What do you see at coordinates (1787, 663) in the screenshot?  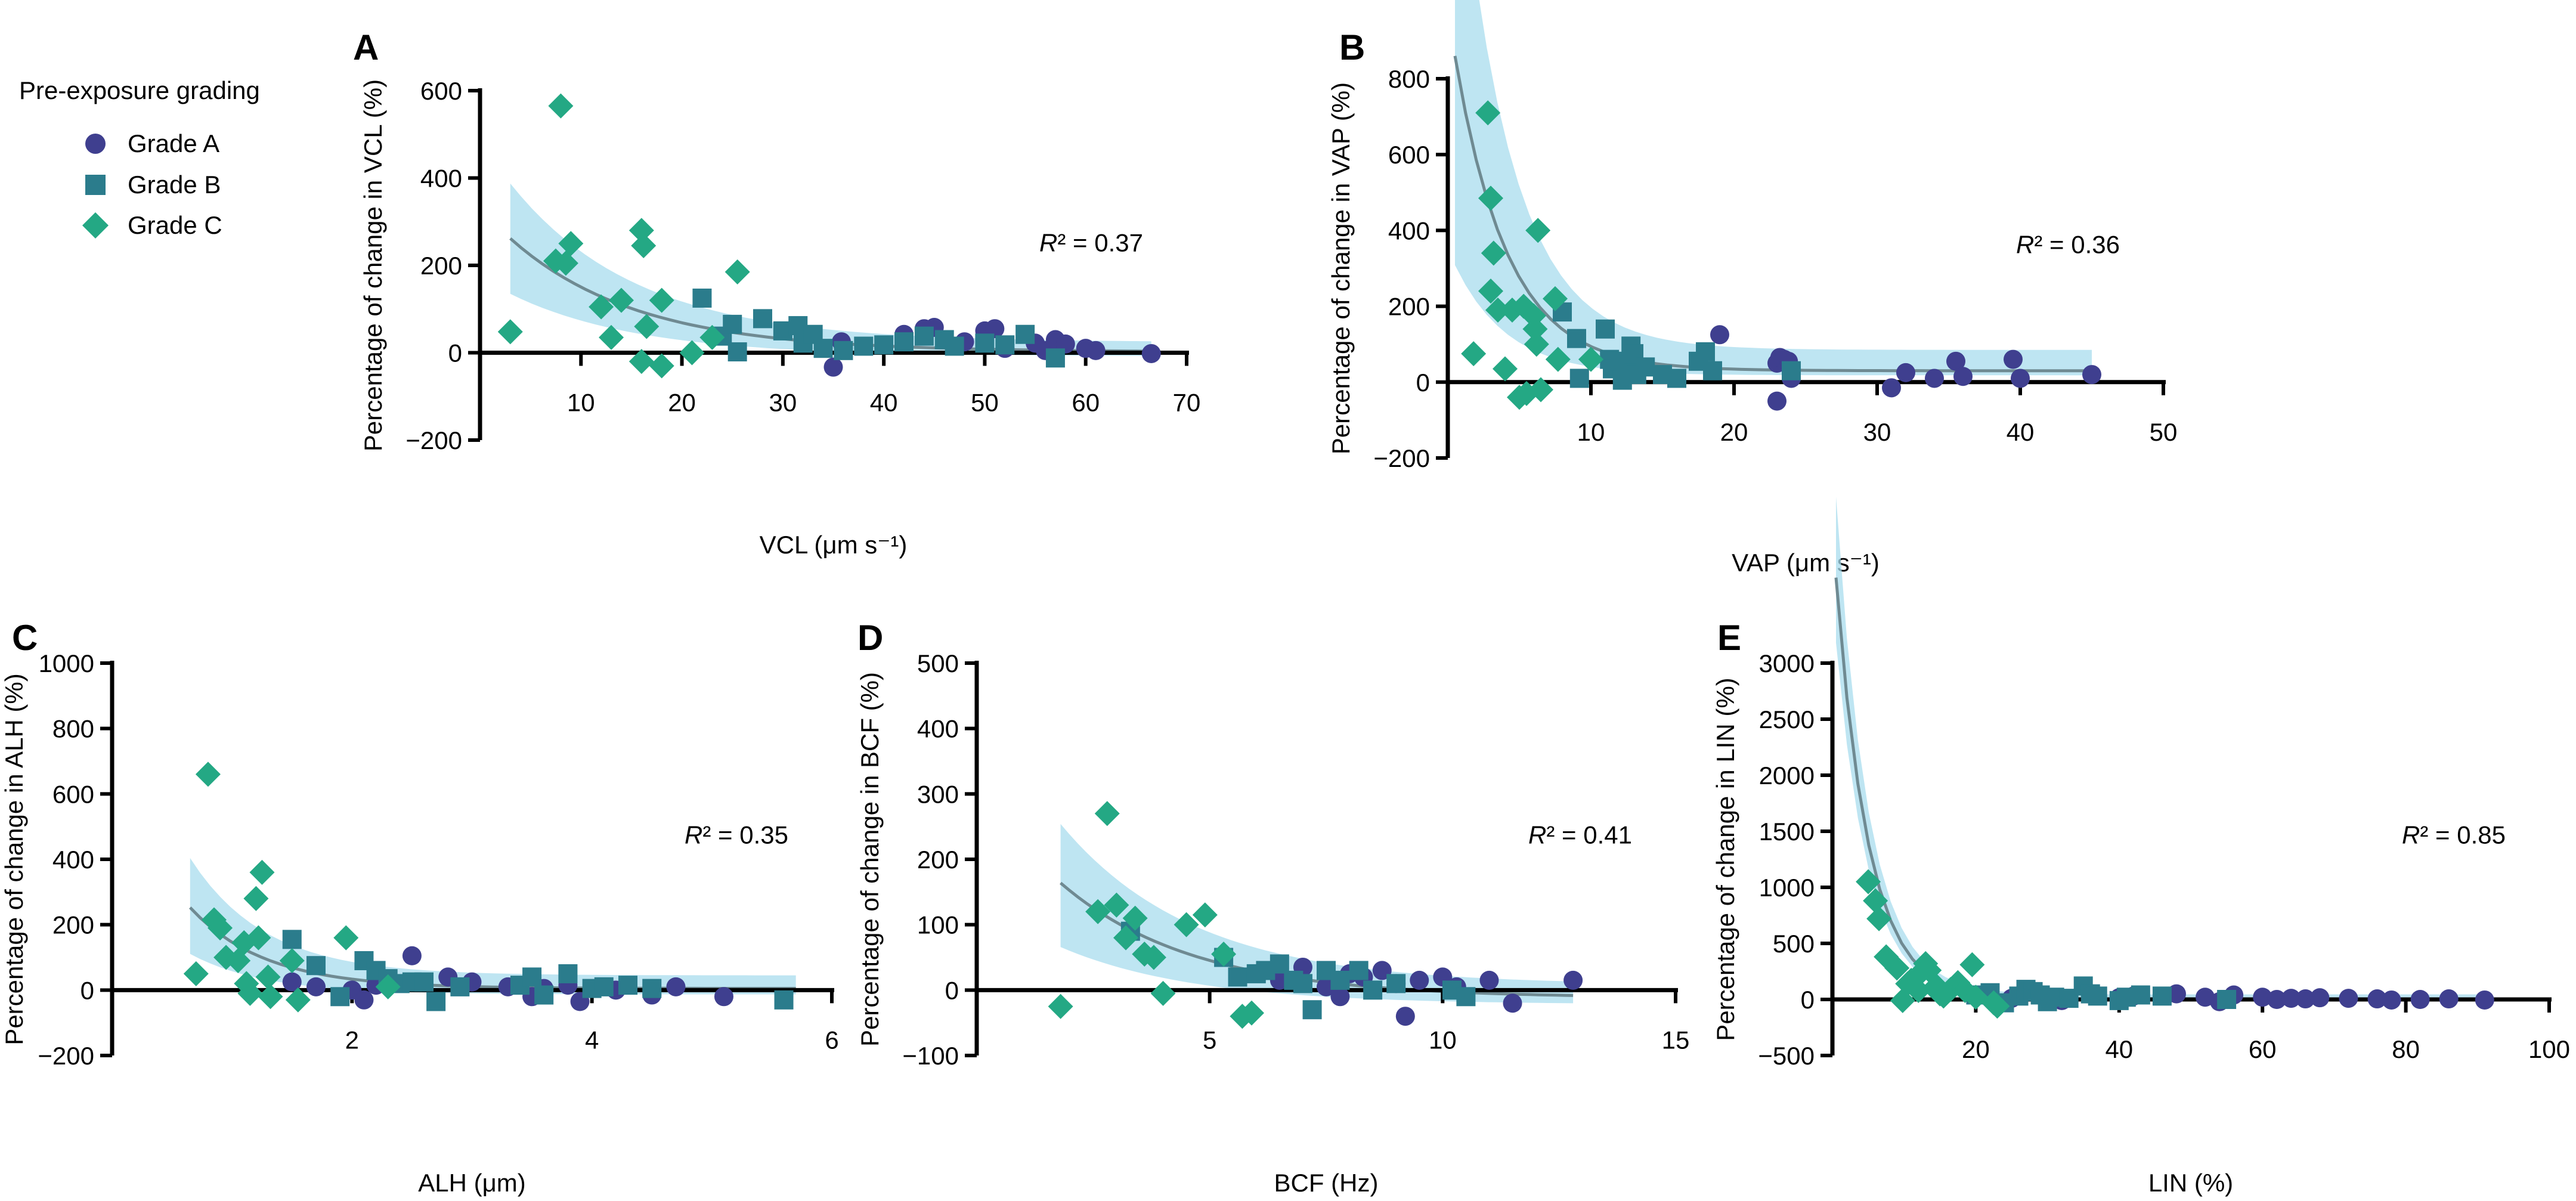 I see `panel-e-y-tick-label: 3000` at bounding box center [1787, 663].